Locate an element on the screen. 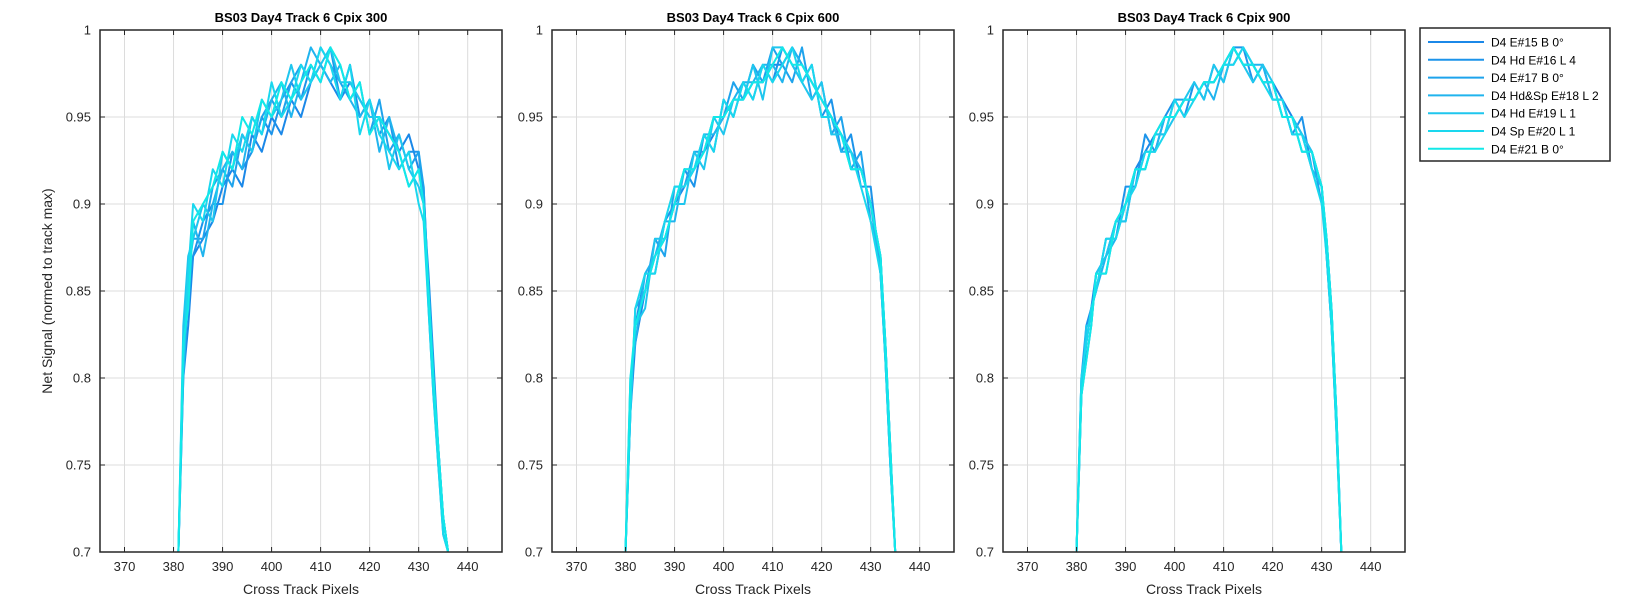 This screenshot has width=1650, height=600. legend-label: D4 Hd E#16 L 4 is located at coordinates (1533, 60).